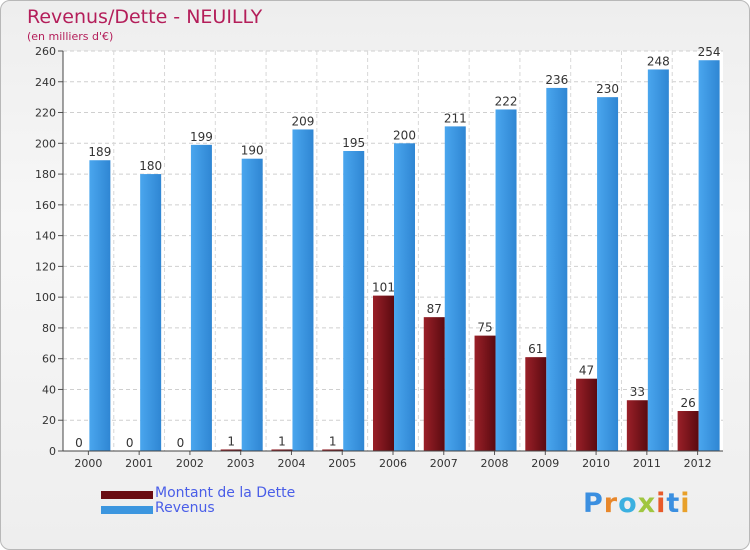 Image resolution: width=750 pixels, height=550 pixels. What do you see at coordinates (45, 82) in the screenshot?
I see `y-tick-label: 240` at bounding box center [45, 82].